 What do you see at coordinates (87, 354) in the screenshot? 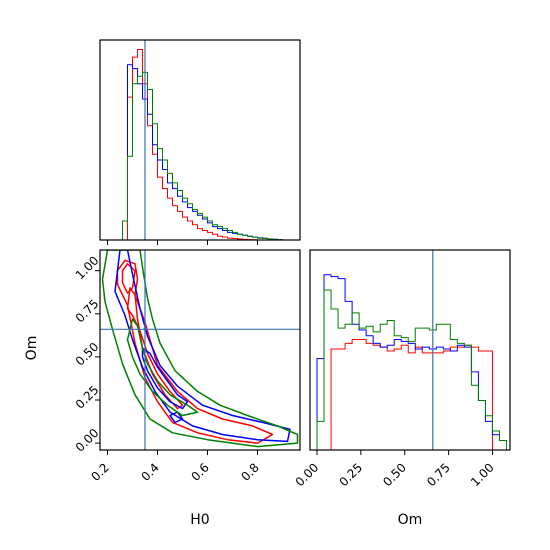
I see `joint-ytick-label-2: 0.50` at bounding box center [87, 354].